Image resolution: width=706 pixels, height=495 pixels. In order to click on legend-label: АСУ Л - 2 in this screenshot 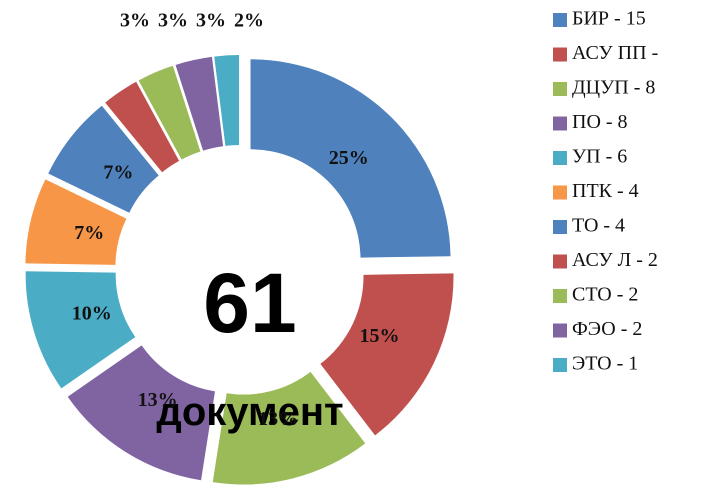, I will do `click(615, 260)`.